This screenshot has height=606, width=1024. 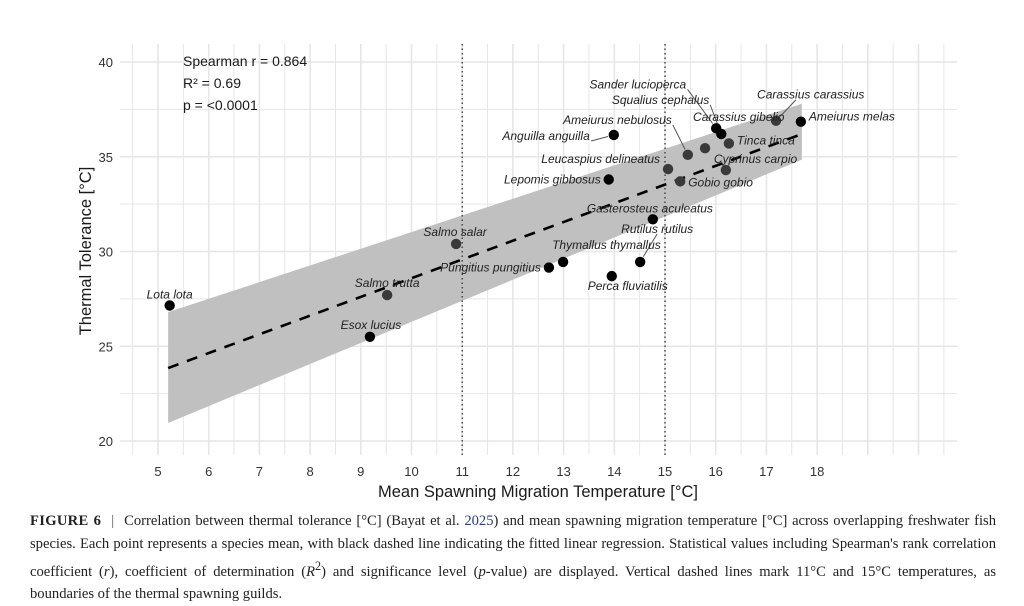 What do you see at coordinates (479, 521) in the screenshot?
I see `citation-link: 2025` at bounding box center [479, 521].